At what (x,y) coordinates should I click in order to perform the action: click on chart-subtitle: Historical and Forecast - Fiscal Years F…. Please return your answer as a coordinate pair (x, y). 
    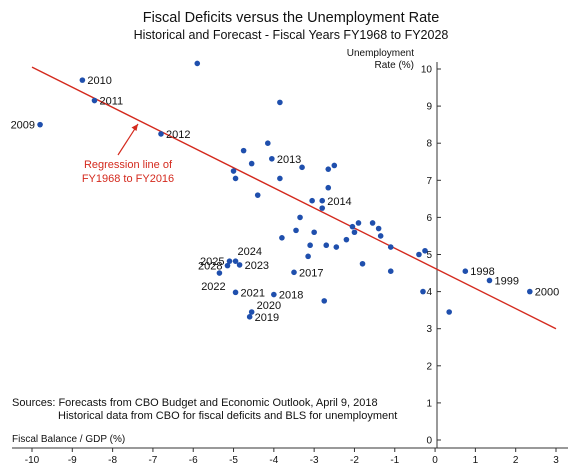
    Looking at the image, I should click on (291, 35).